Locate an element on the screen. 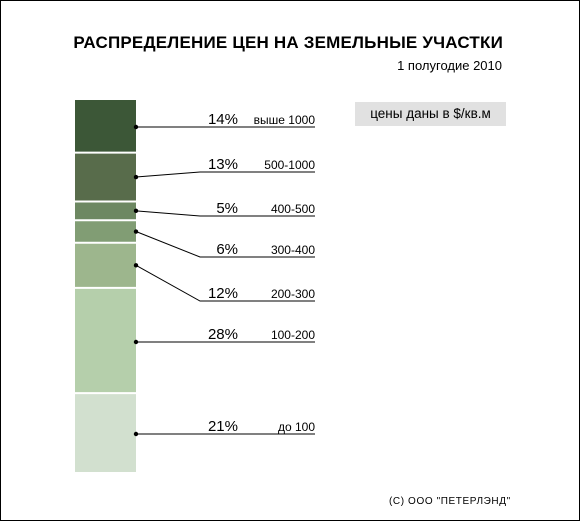 The height and width of the screenshot is (521, 580). bar-segments is located at coordinates (105, 286).